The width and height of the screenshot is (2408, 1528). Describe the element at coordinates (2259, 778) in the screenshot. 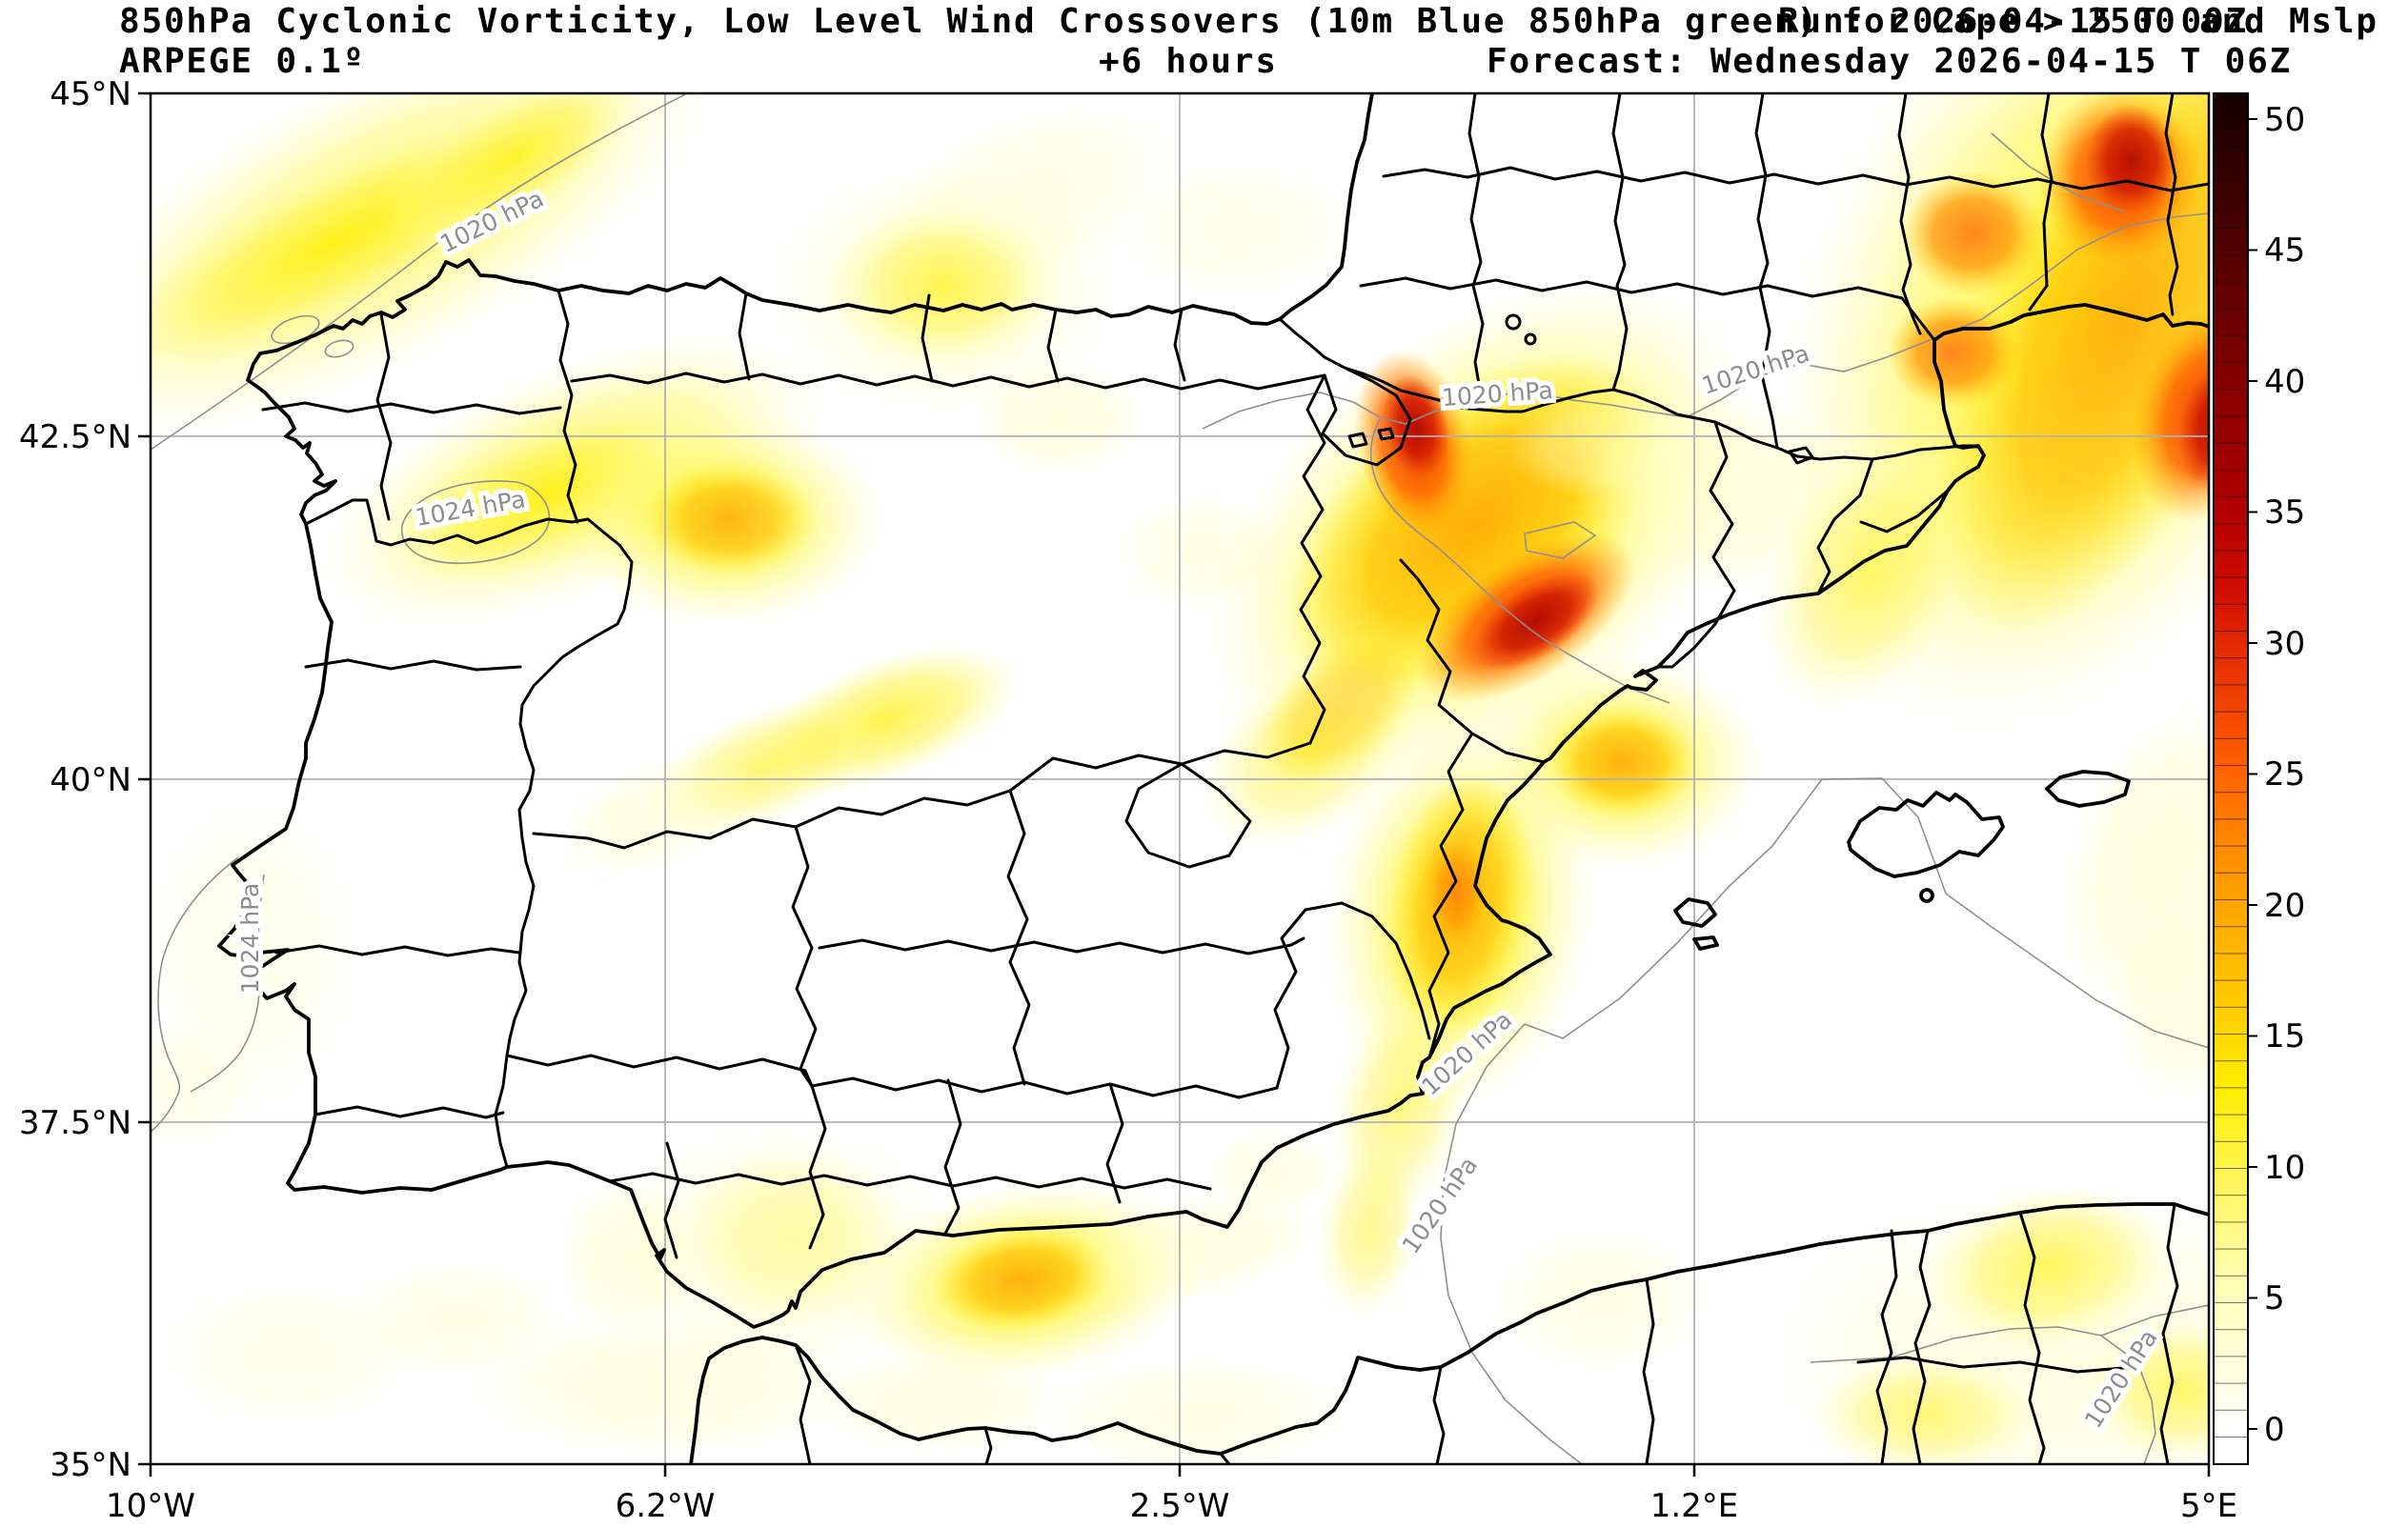

I see `colorbar: 50 45 40 35 30 25 20 15 10 5 0` at that location.